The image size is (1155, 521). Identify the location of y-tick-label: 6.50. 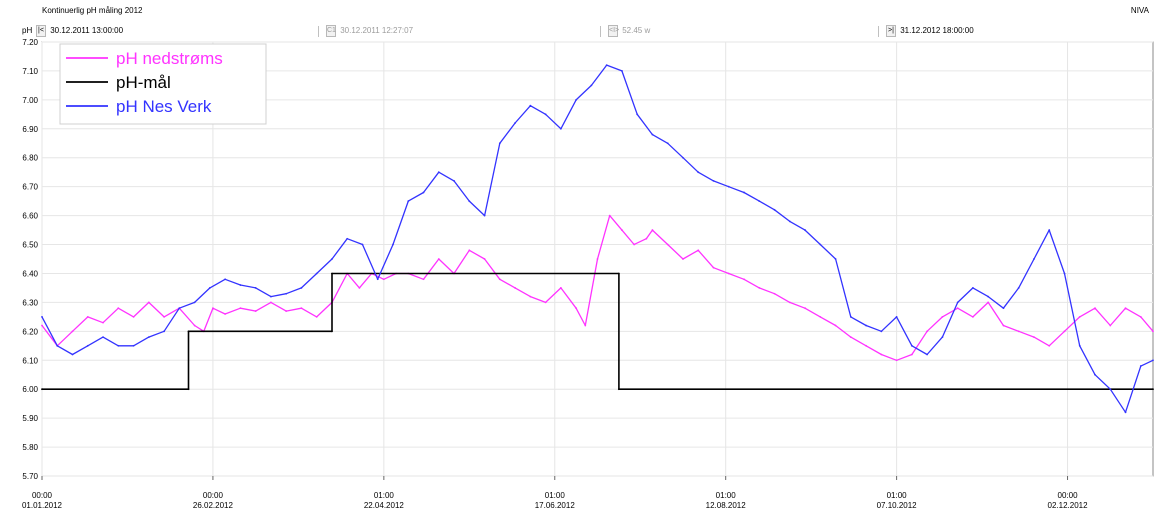
(30, 245).